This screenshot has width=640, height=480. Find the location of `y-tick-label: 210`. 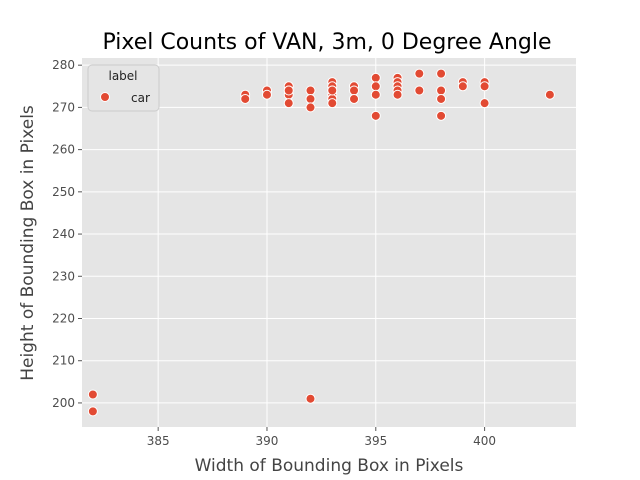

y-tick-label: 210 is located at coordinates (63, 361).